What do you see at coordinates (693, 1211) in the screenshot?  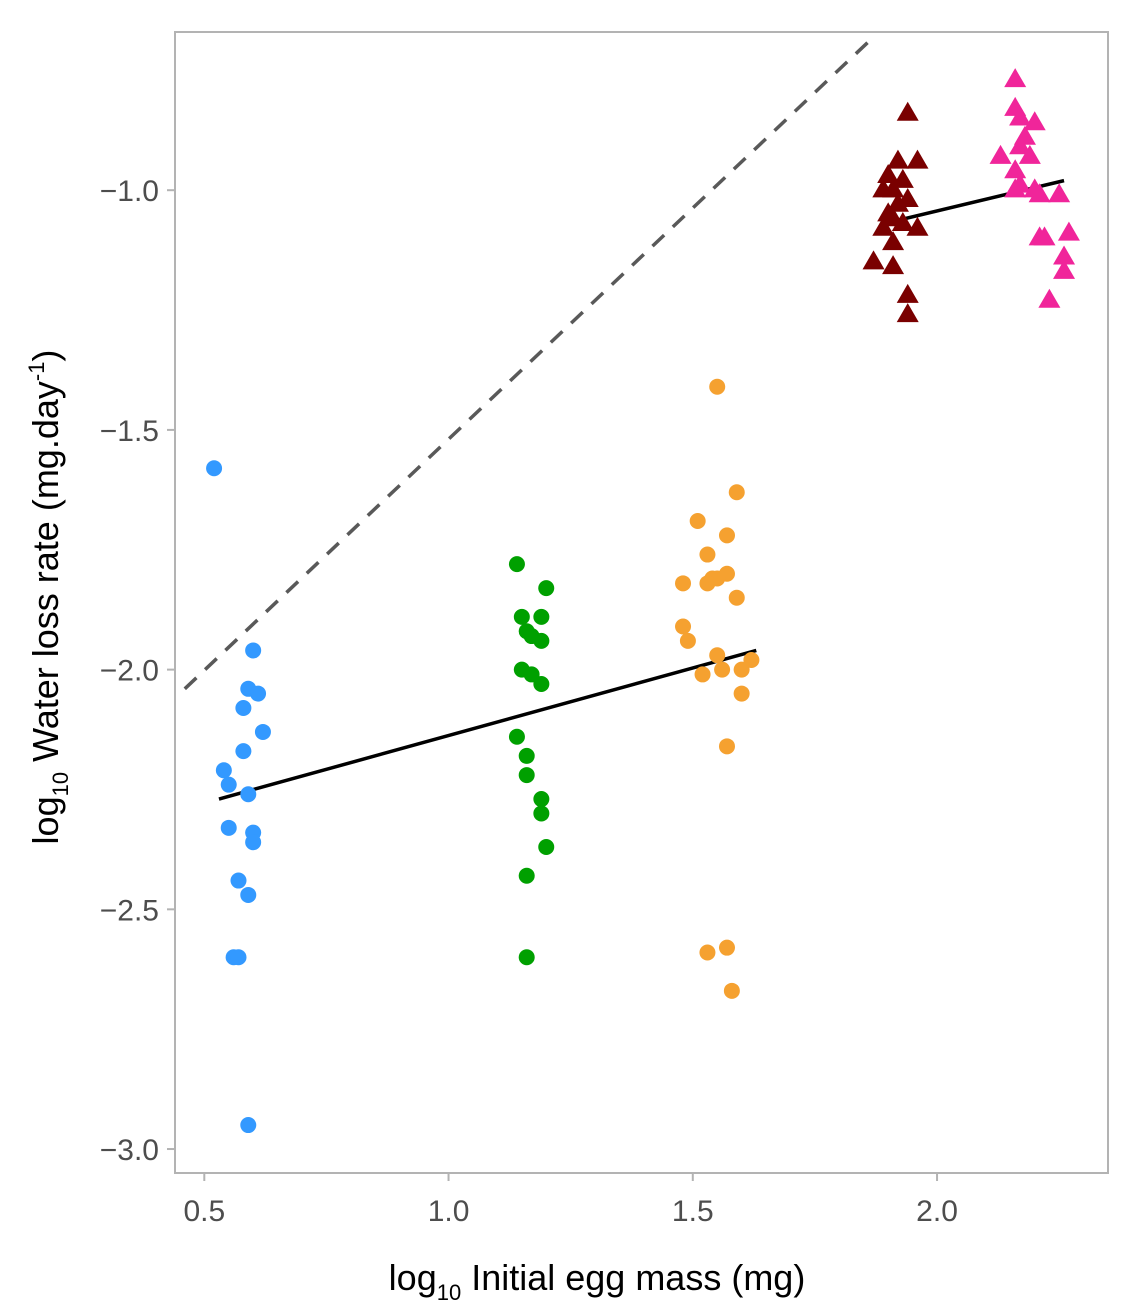 I see `x-tick-label: 1.5` at bounding box center [693, 1211].